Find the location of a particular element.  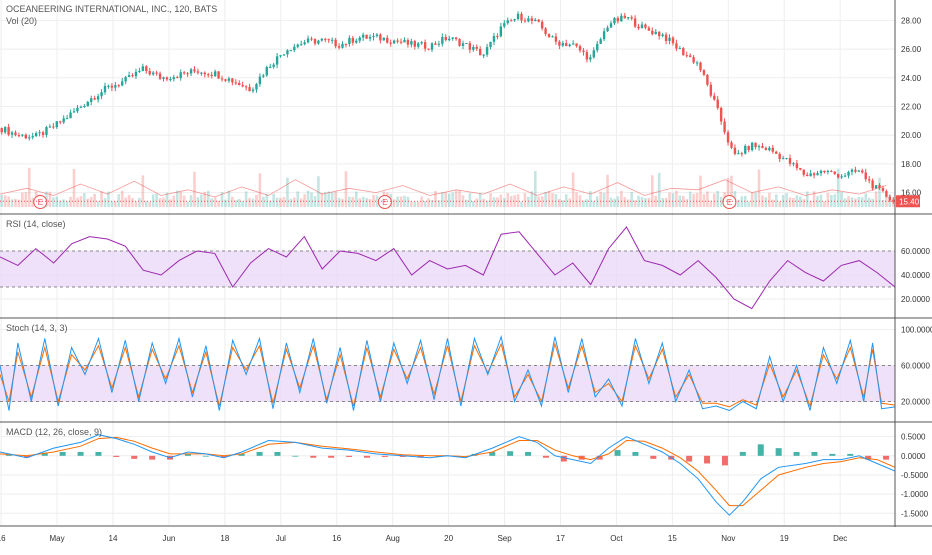

y-tick-label: 40.0000 is located at coordinates (915, 275).